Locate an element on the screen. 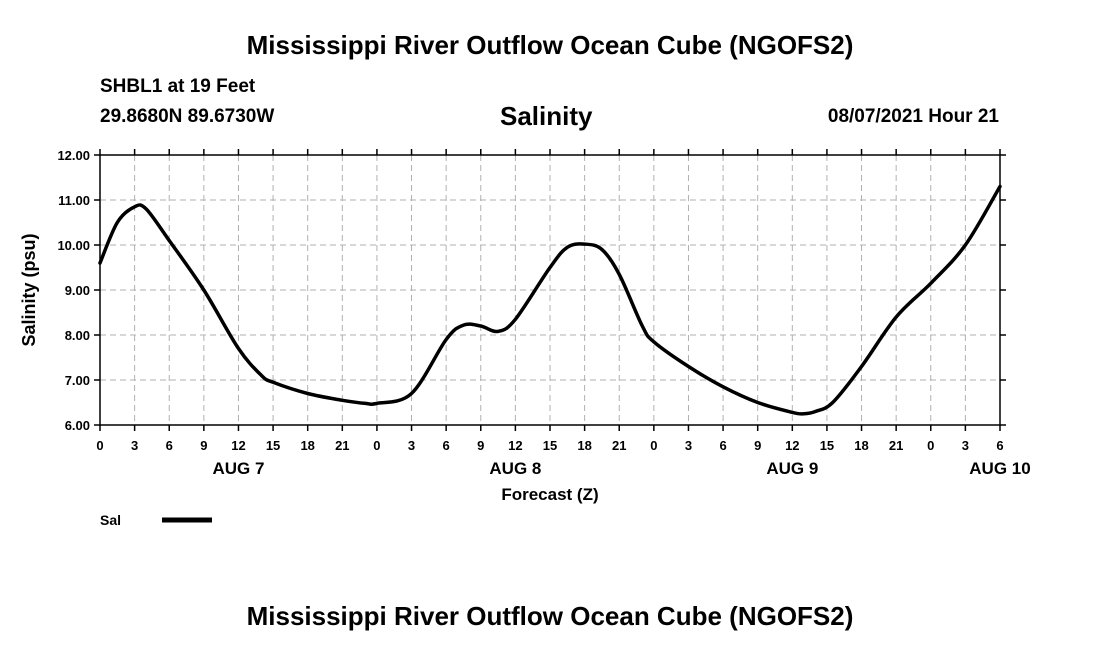 This screenshot has height=650, width=1100. station-label: SHBL1 at 19 Feet is located at coordinates (178, 86).